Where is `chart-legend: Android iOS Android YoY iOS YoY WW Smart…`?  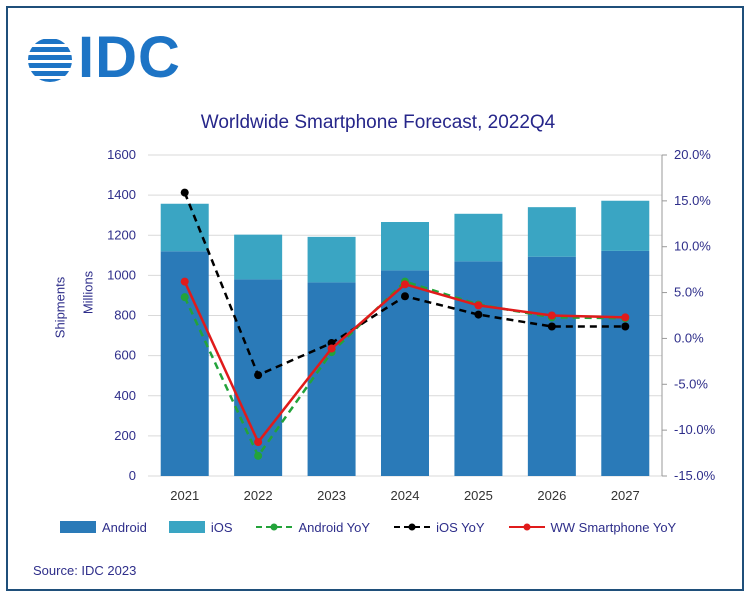
chart-legend: Android iOS Android YoY iOS YoY WW Smart… is located at coordinates (390, 527).